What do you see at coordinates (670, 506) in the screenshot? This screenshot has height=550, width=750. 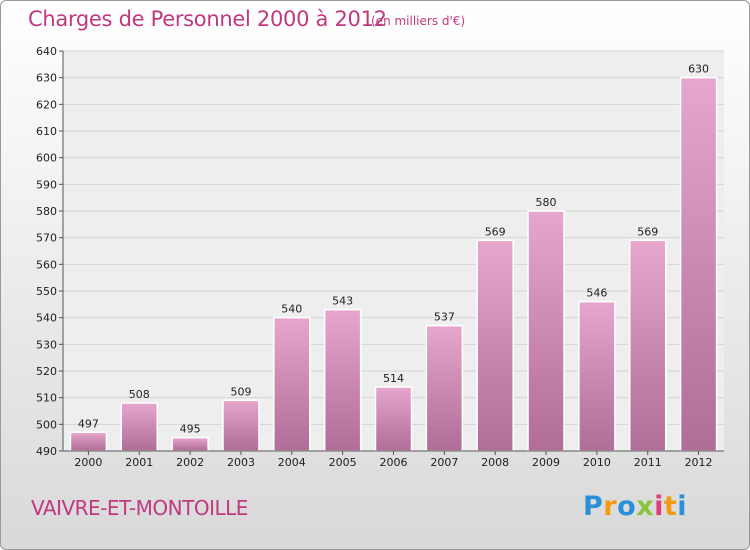 I see `logo-letter: t` at bounding box center [670, 506].